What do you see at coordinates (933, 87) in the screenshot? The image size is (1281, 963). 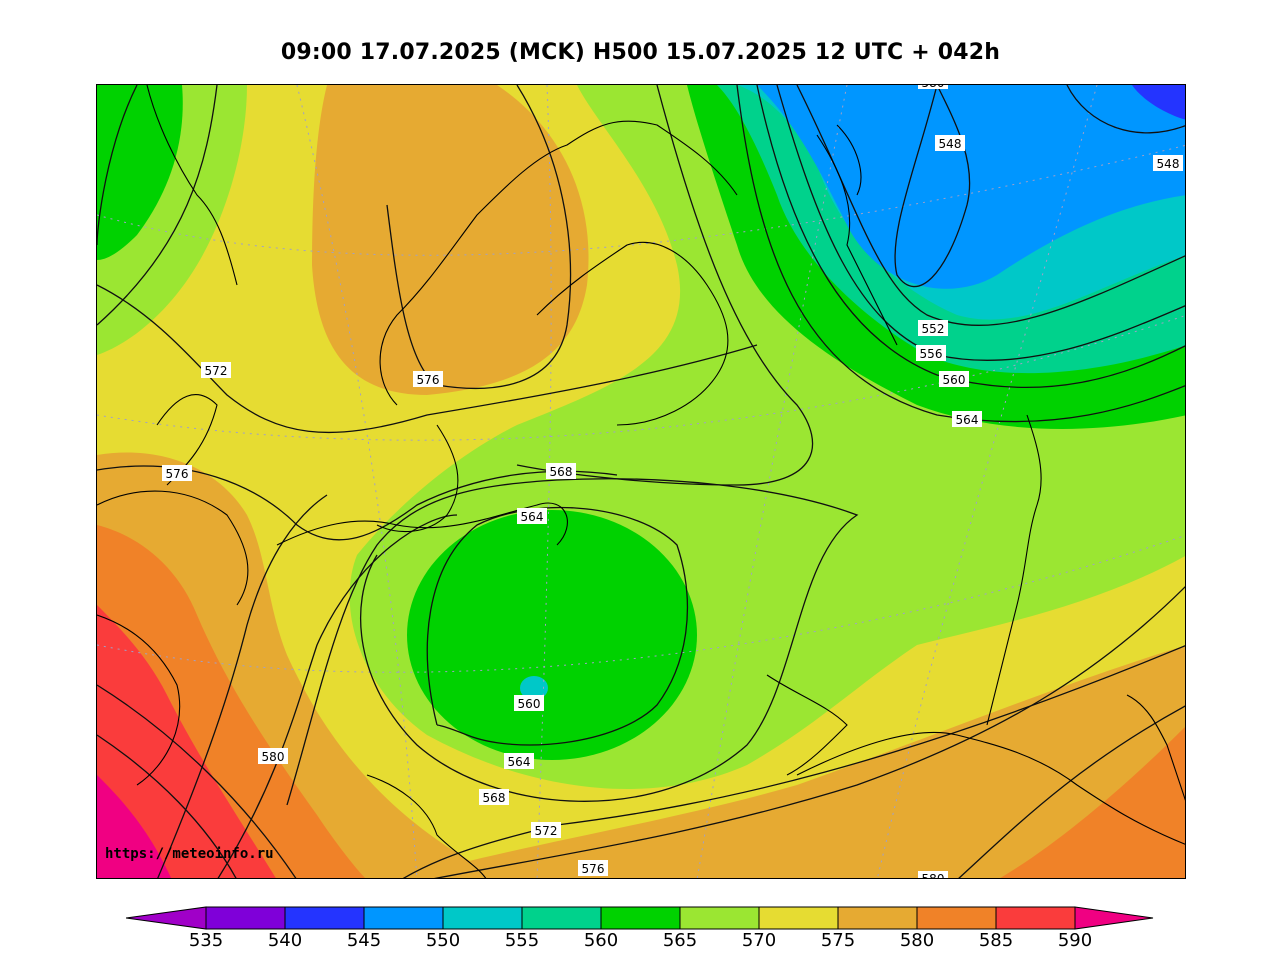 I see `iso-label-top-cut: 580` at bounding box center [933, 87].